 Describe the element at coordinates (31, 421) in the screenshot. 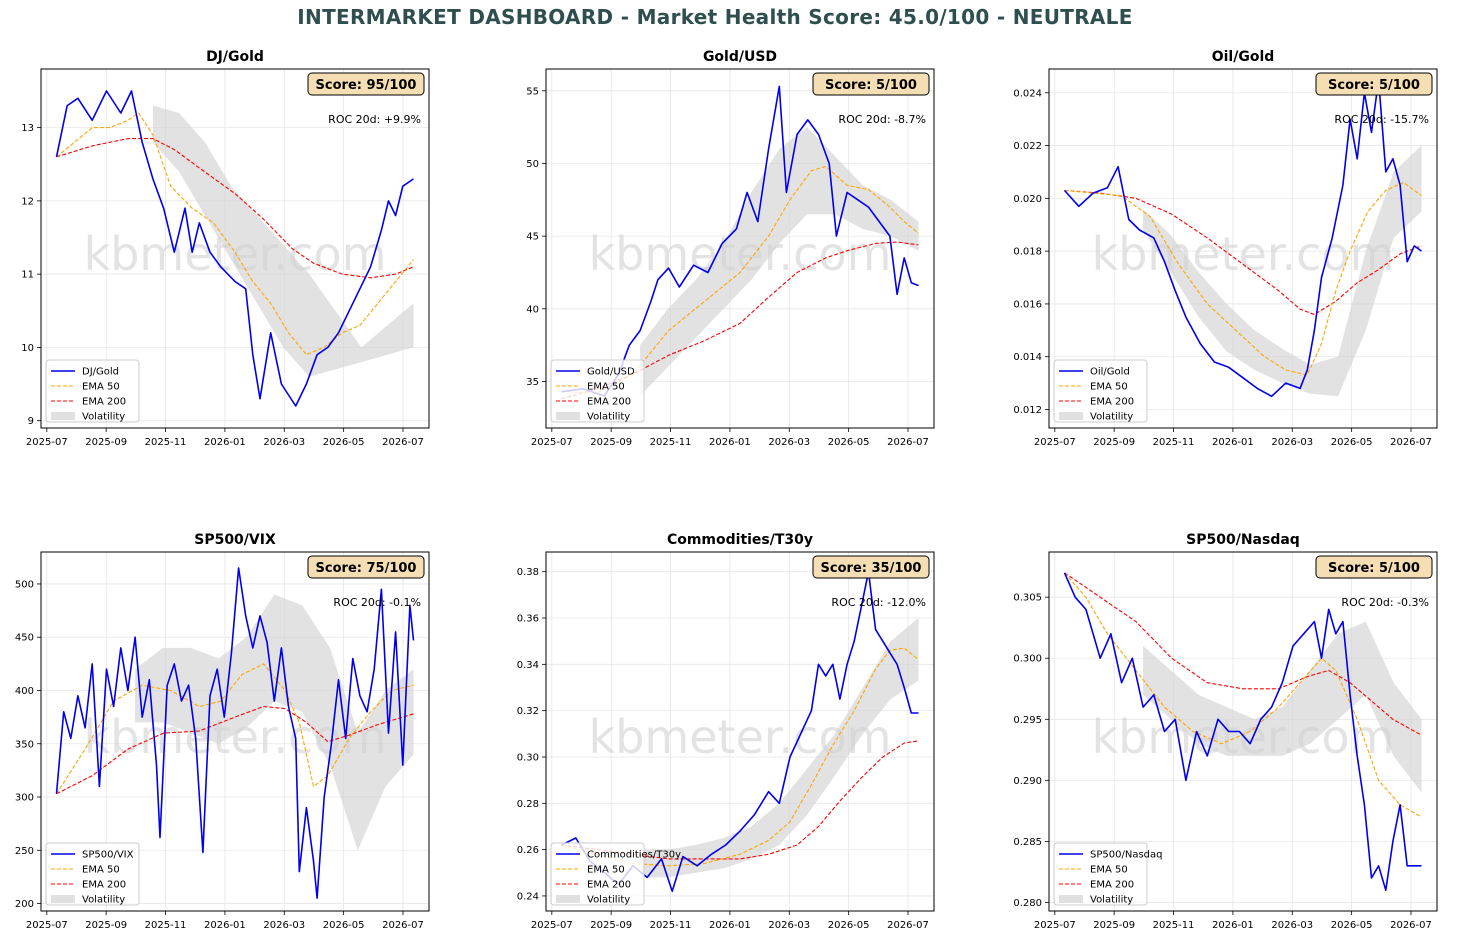

I see `y-tick-label: 9` at that location.